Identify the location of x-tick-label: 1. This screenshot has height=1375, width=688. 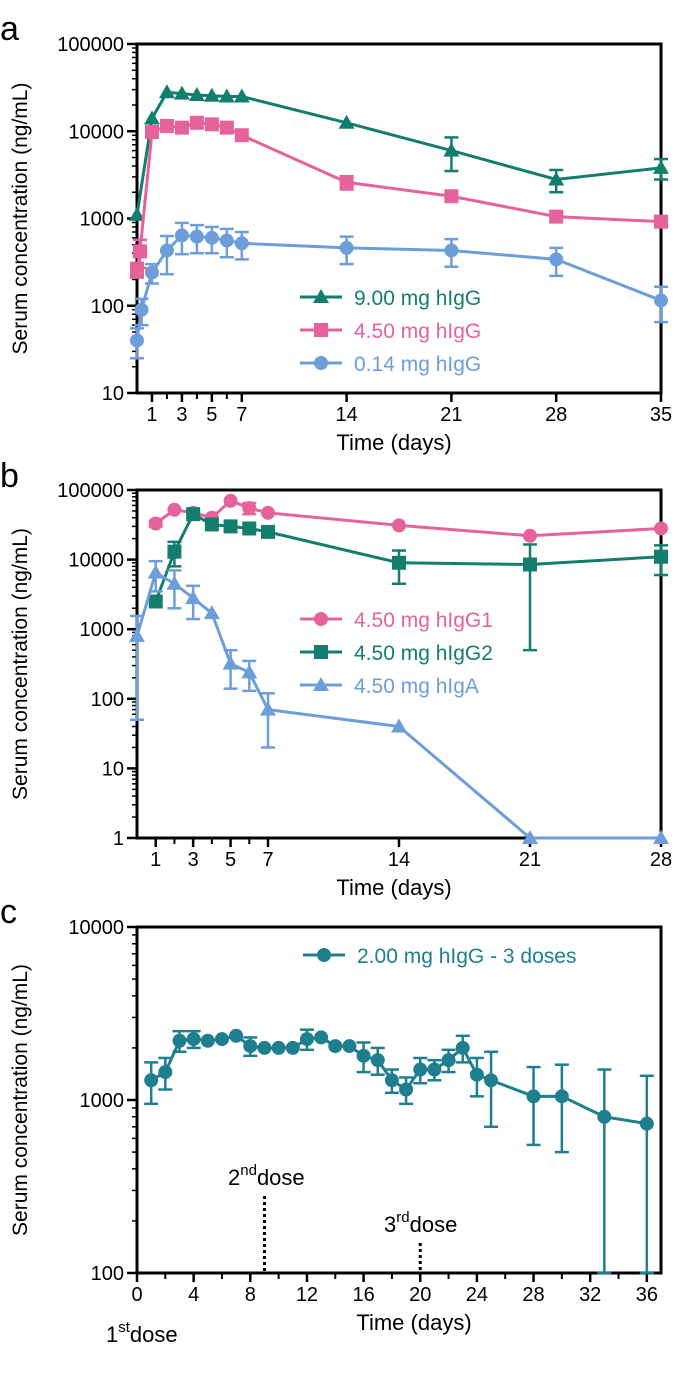
(155, 860).